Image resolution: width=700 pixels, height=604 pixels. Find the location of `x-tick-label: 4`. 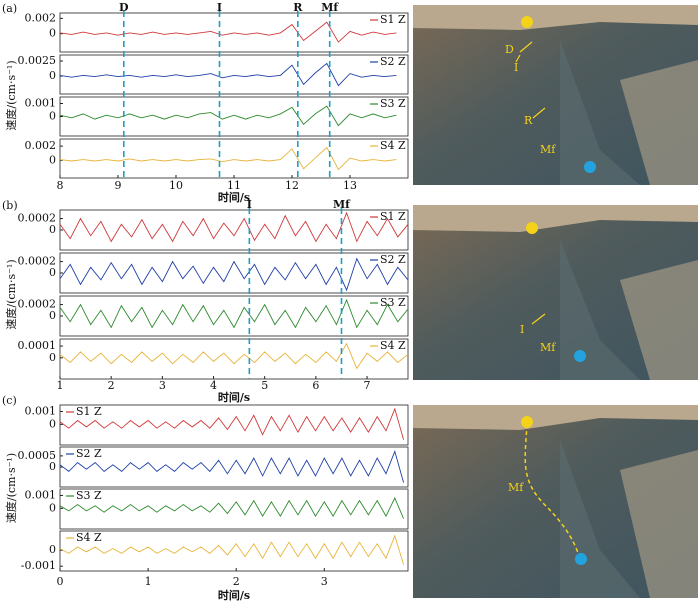

x-tick-label: 4 is located at coordinates (213, 385).